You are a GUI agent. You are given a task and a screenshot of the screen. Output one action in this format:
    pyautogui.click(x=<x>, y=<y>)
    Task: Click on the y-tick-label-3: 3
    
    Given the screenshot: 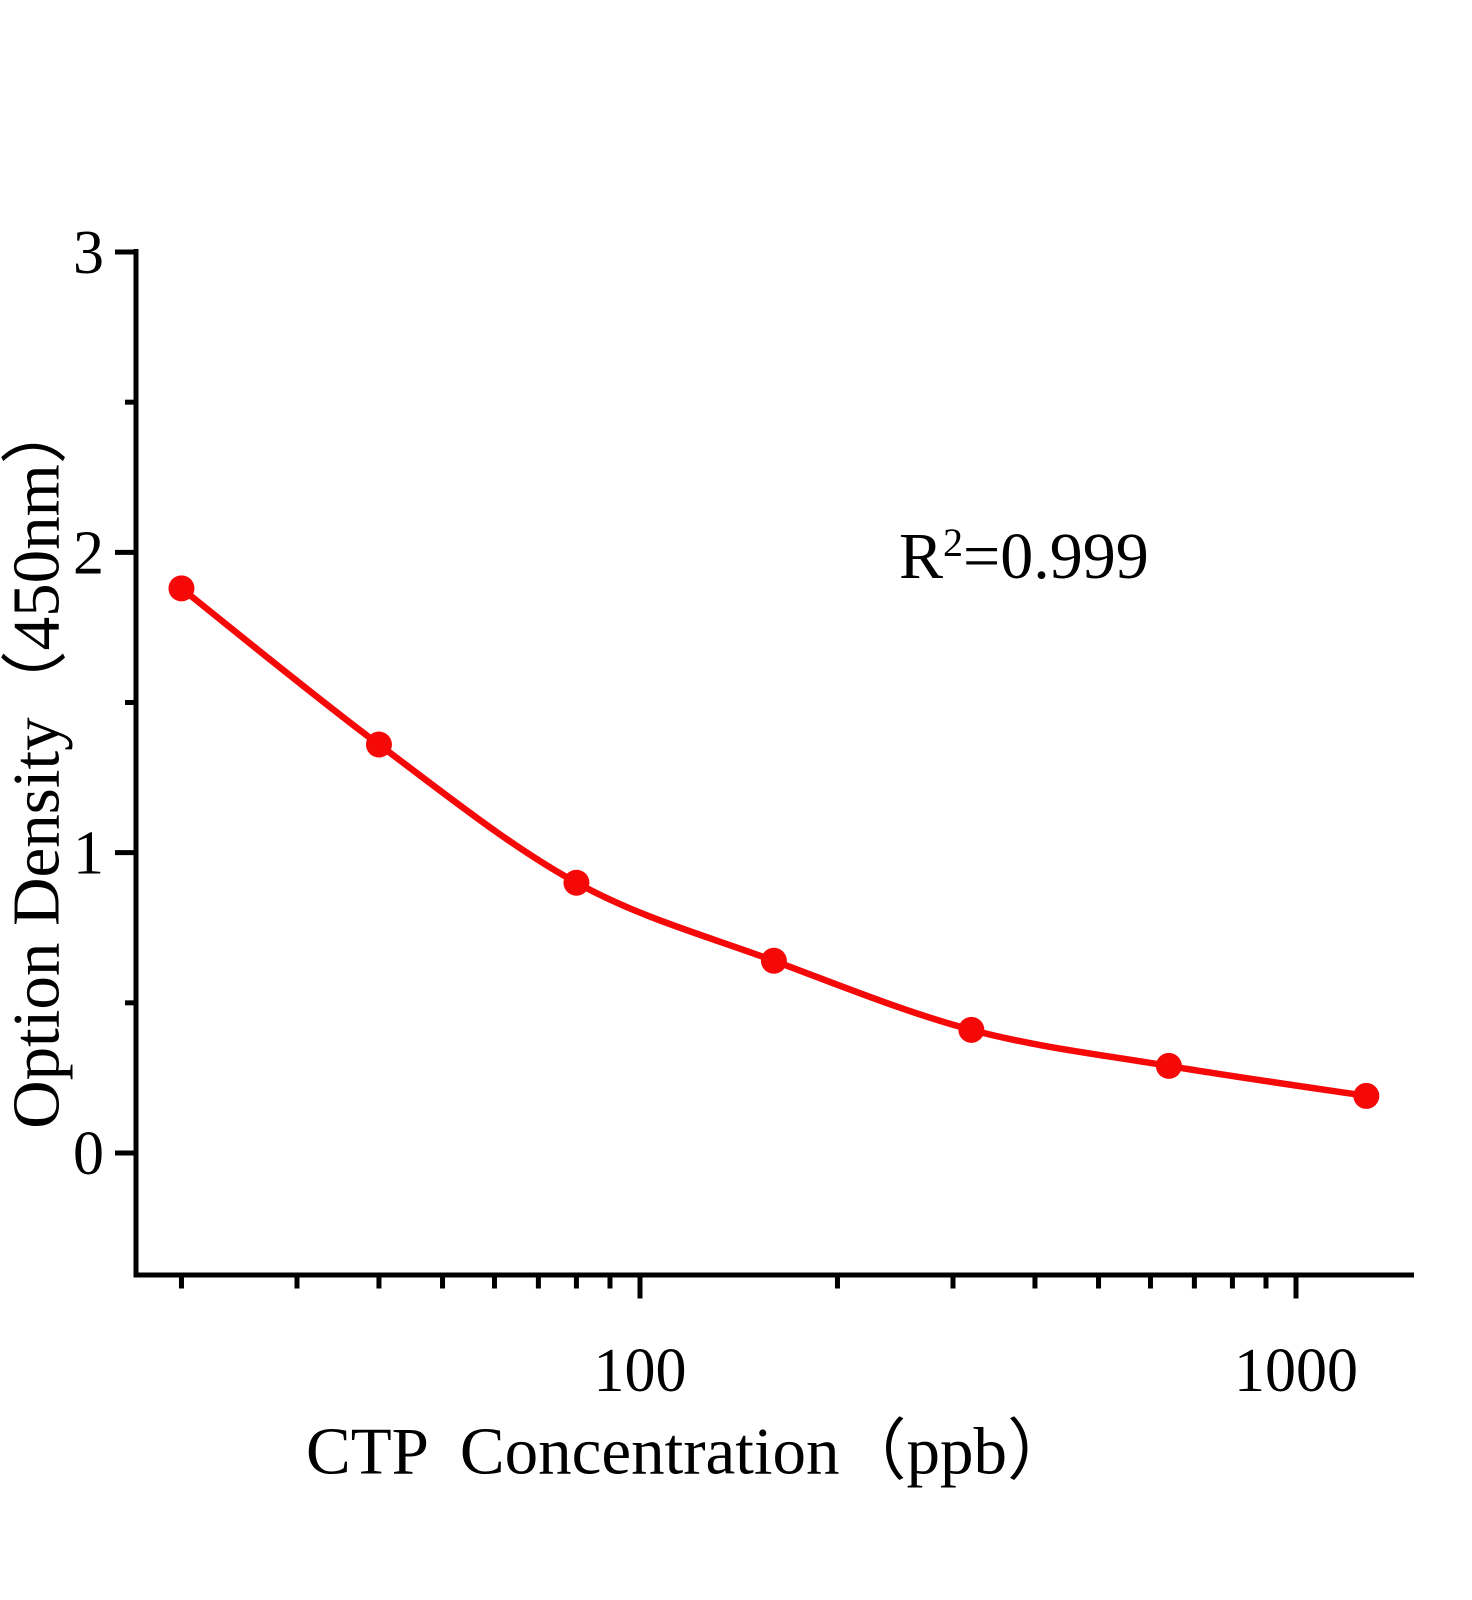 What is the action you would take?
    pyautogui.click(x=88, y=253)
    